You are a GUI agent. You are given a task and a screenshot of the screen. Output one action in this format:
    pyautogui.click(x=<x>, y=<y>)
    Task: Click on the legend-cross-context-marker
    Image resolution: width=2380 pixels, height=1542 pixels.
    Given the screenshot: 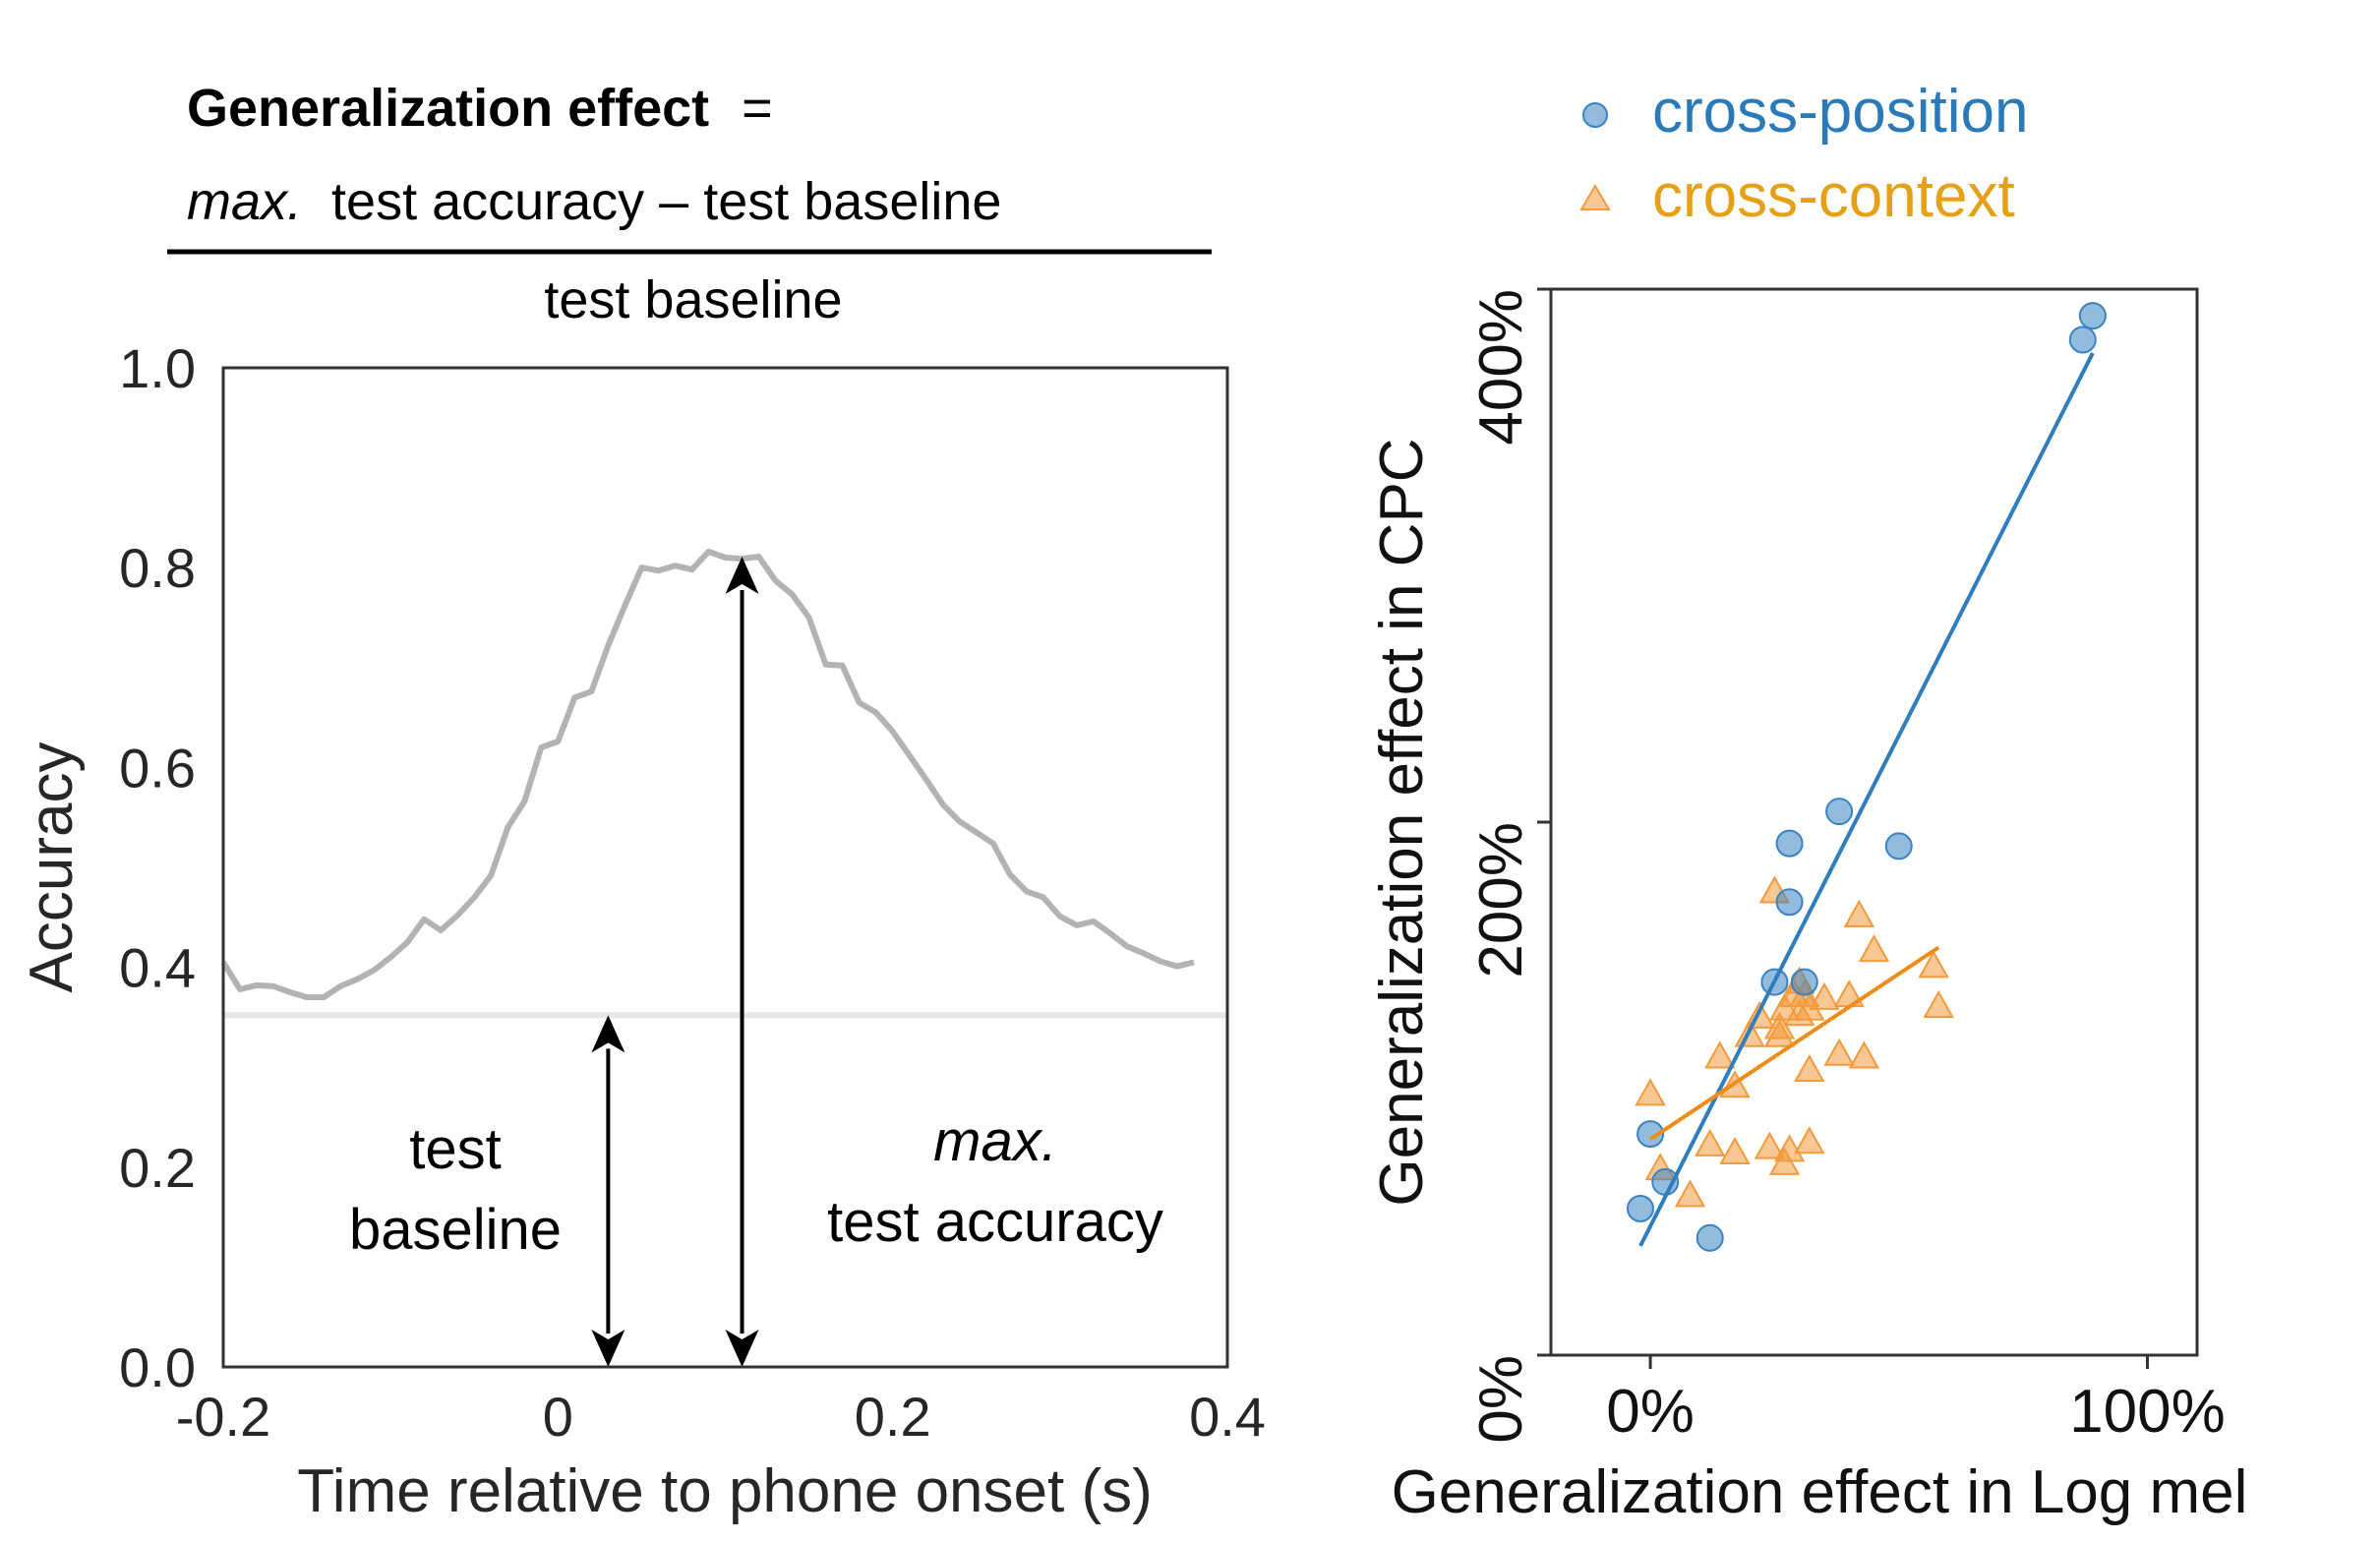 What is the action you would take?
    pyautogui.click(x=1595, y=197)
    